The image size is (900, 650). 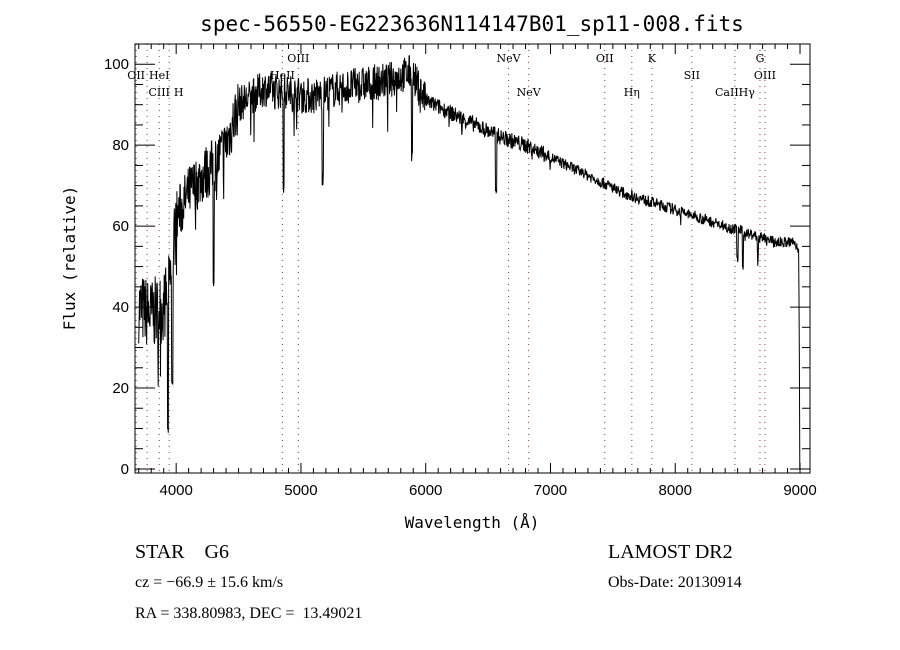 What do you see at coordinates (175, 490) in the screenshot?
I see `x-tick-label: 4000` at bounding box center [175, 490].